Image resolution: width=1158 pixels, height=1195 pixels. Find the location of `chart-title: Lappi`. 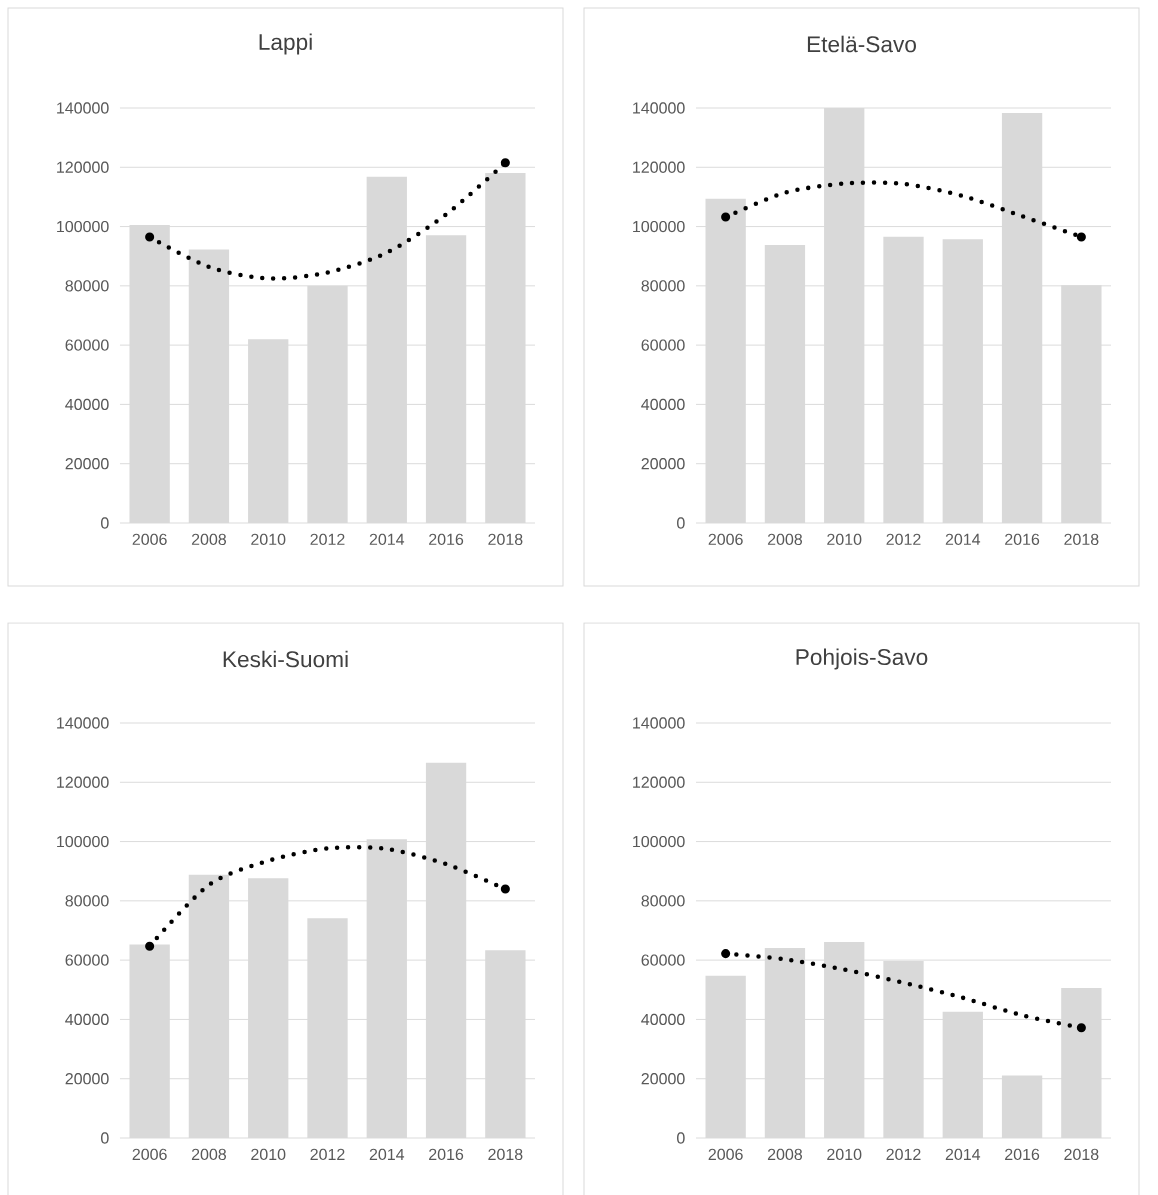

chart-title: Lappi is located at coordinates (285, 44).